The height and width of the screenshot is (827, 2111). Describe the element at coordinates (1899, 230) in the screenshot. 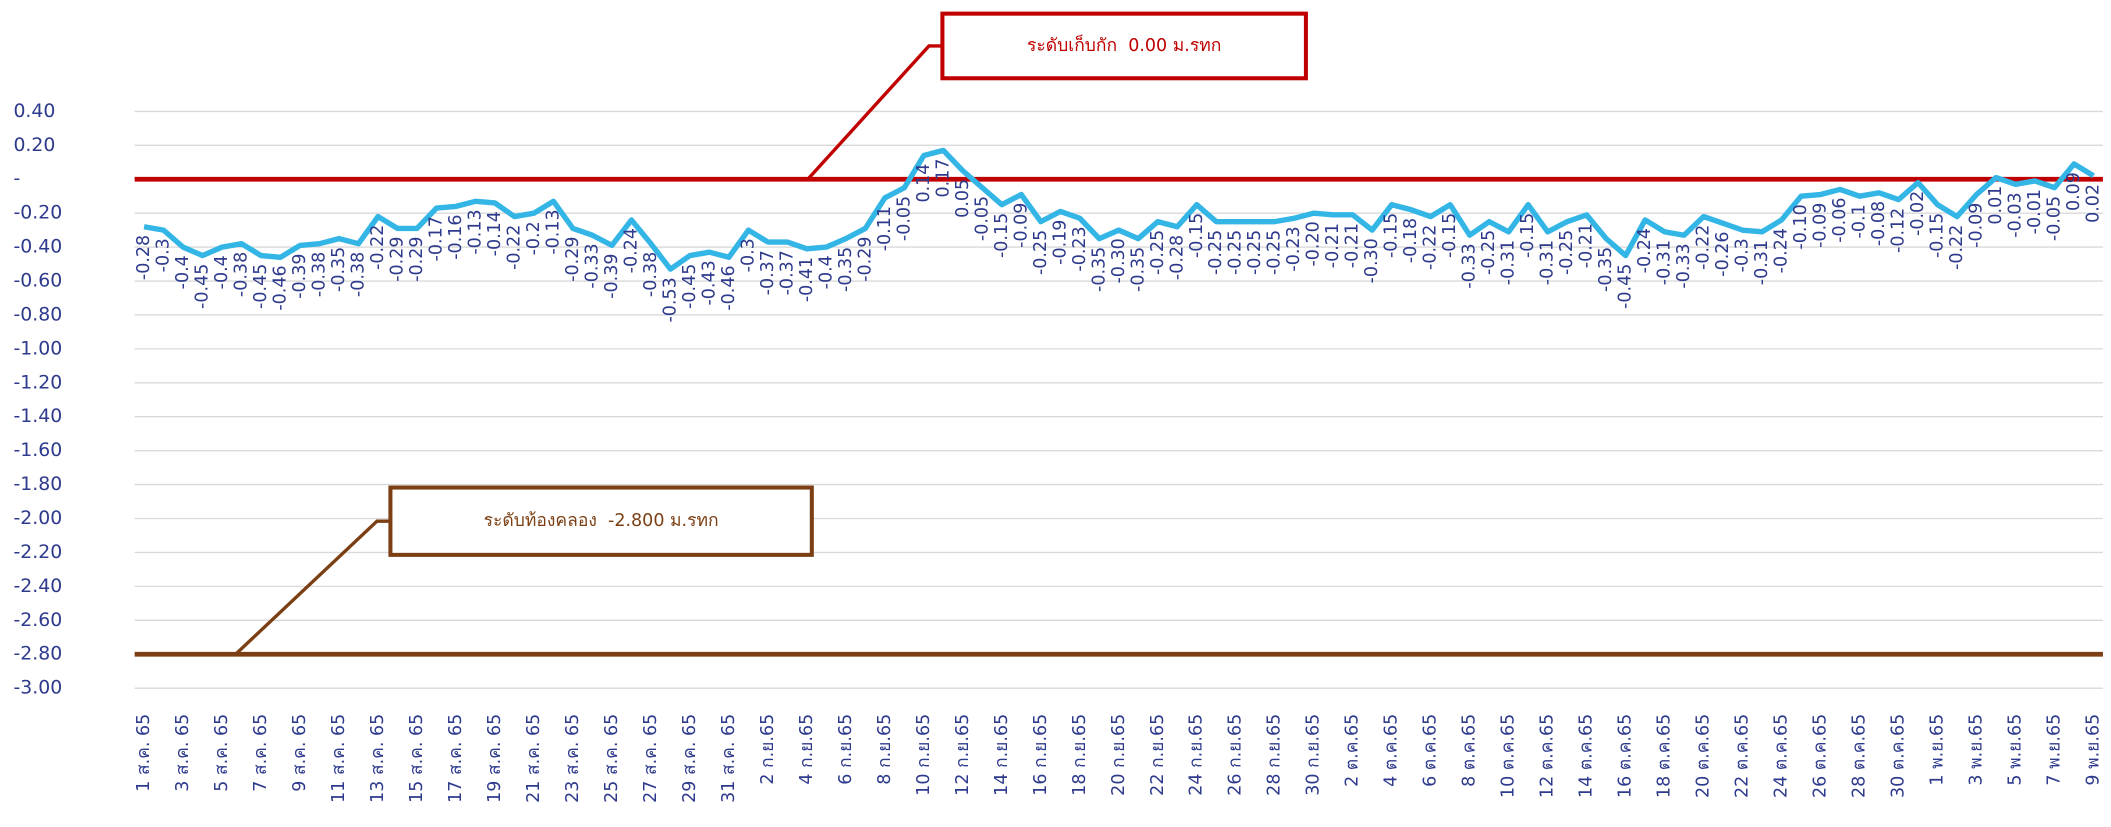

I see `data-label: -0.12` at that location.